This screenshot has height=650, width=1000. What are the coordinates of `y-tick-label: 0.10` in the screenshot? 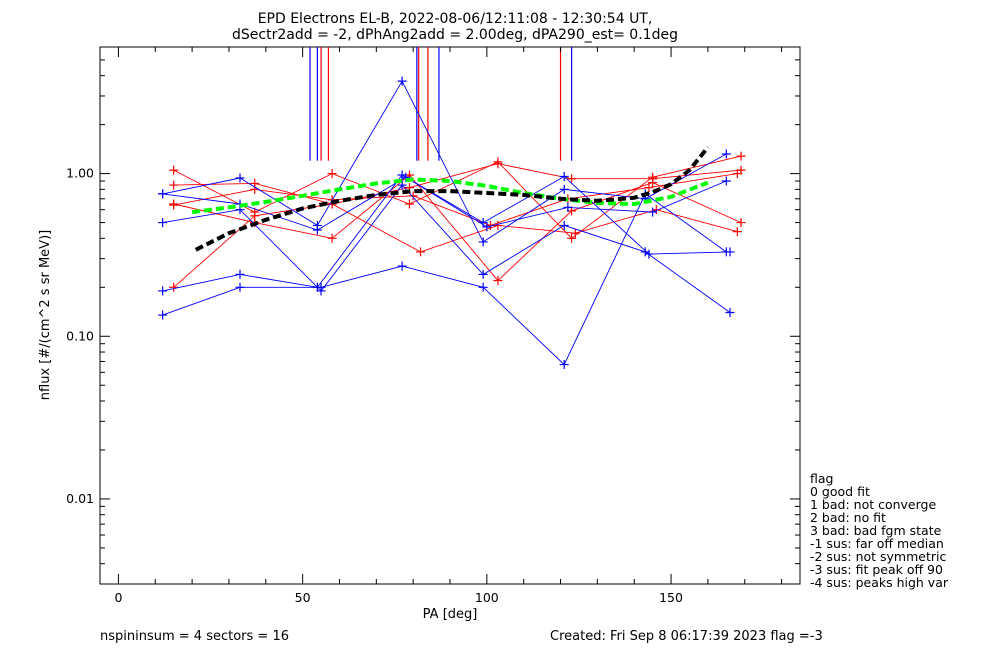 It's located at (80, 335).